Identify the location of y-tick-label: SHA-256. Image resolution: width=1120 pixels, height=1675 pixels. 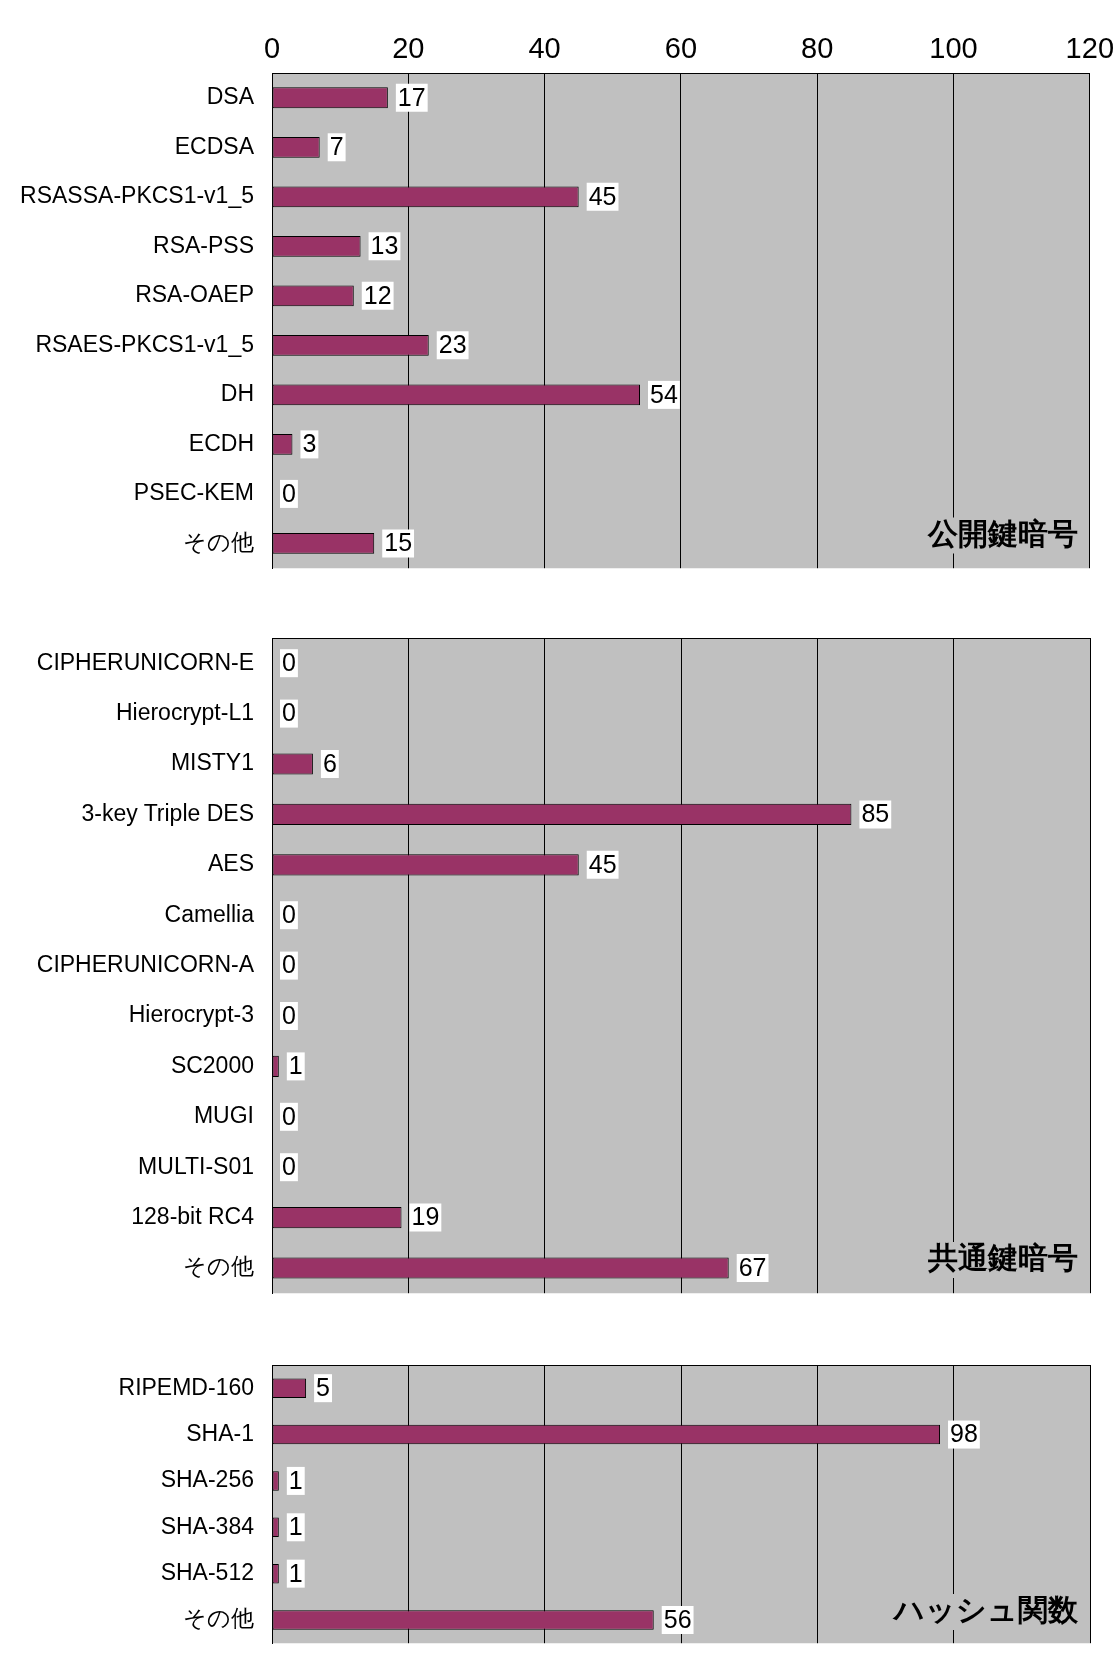
(207, 1479).